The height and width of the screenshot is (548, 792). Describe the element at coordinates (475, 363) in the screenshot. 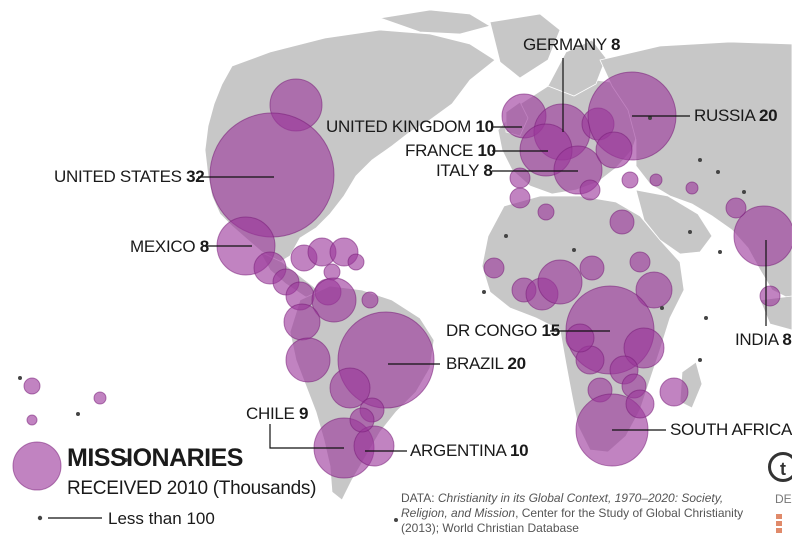

I see `label-name: BRAZIL` at that location.